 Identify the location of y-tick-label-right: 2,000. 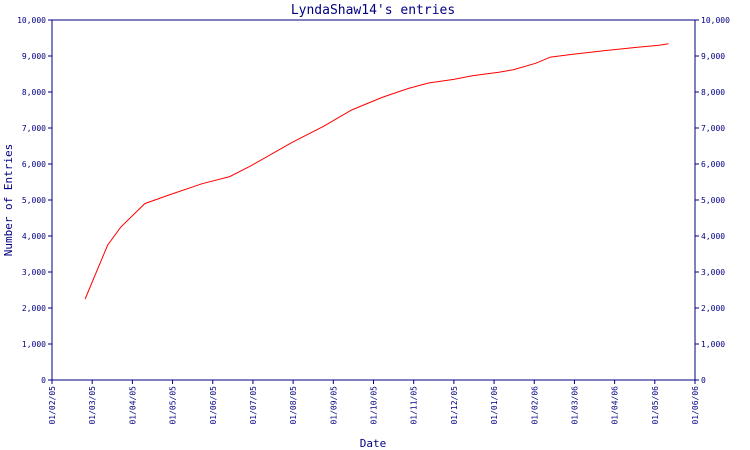
(713, 308).